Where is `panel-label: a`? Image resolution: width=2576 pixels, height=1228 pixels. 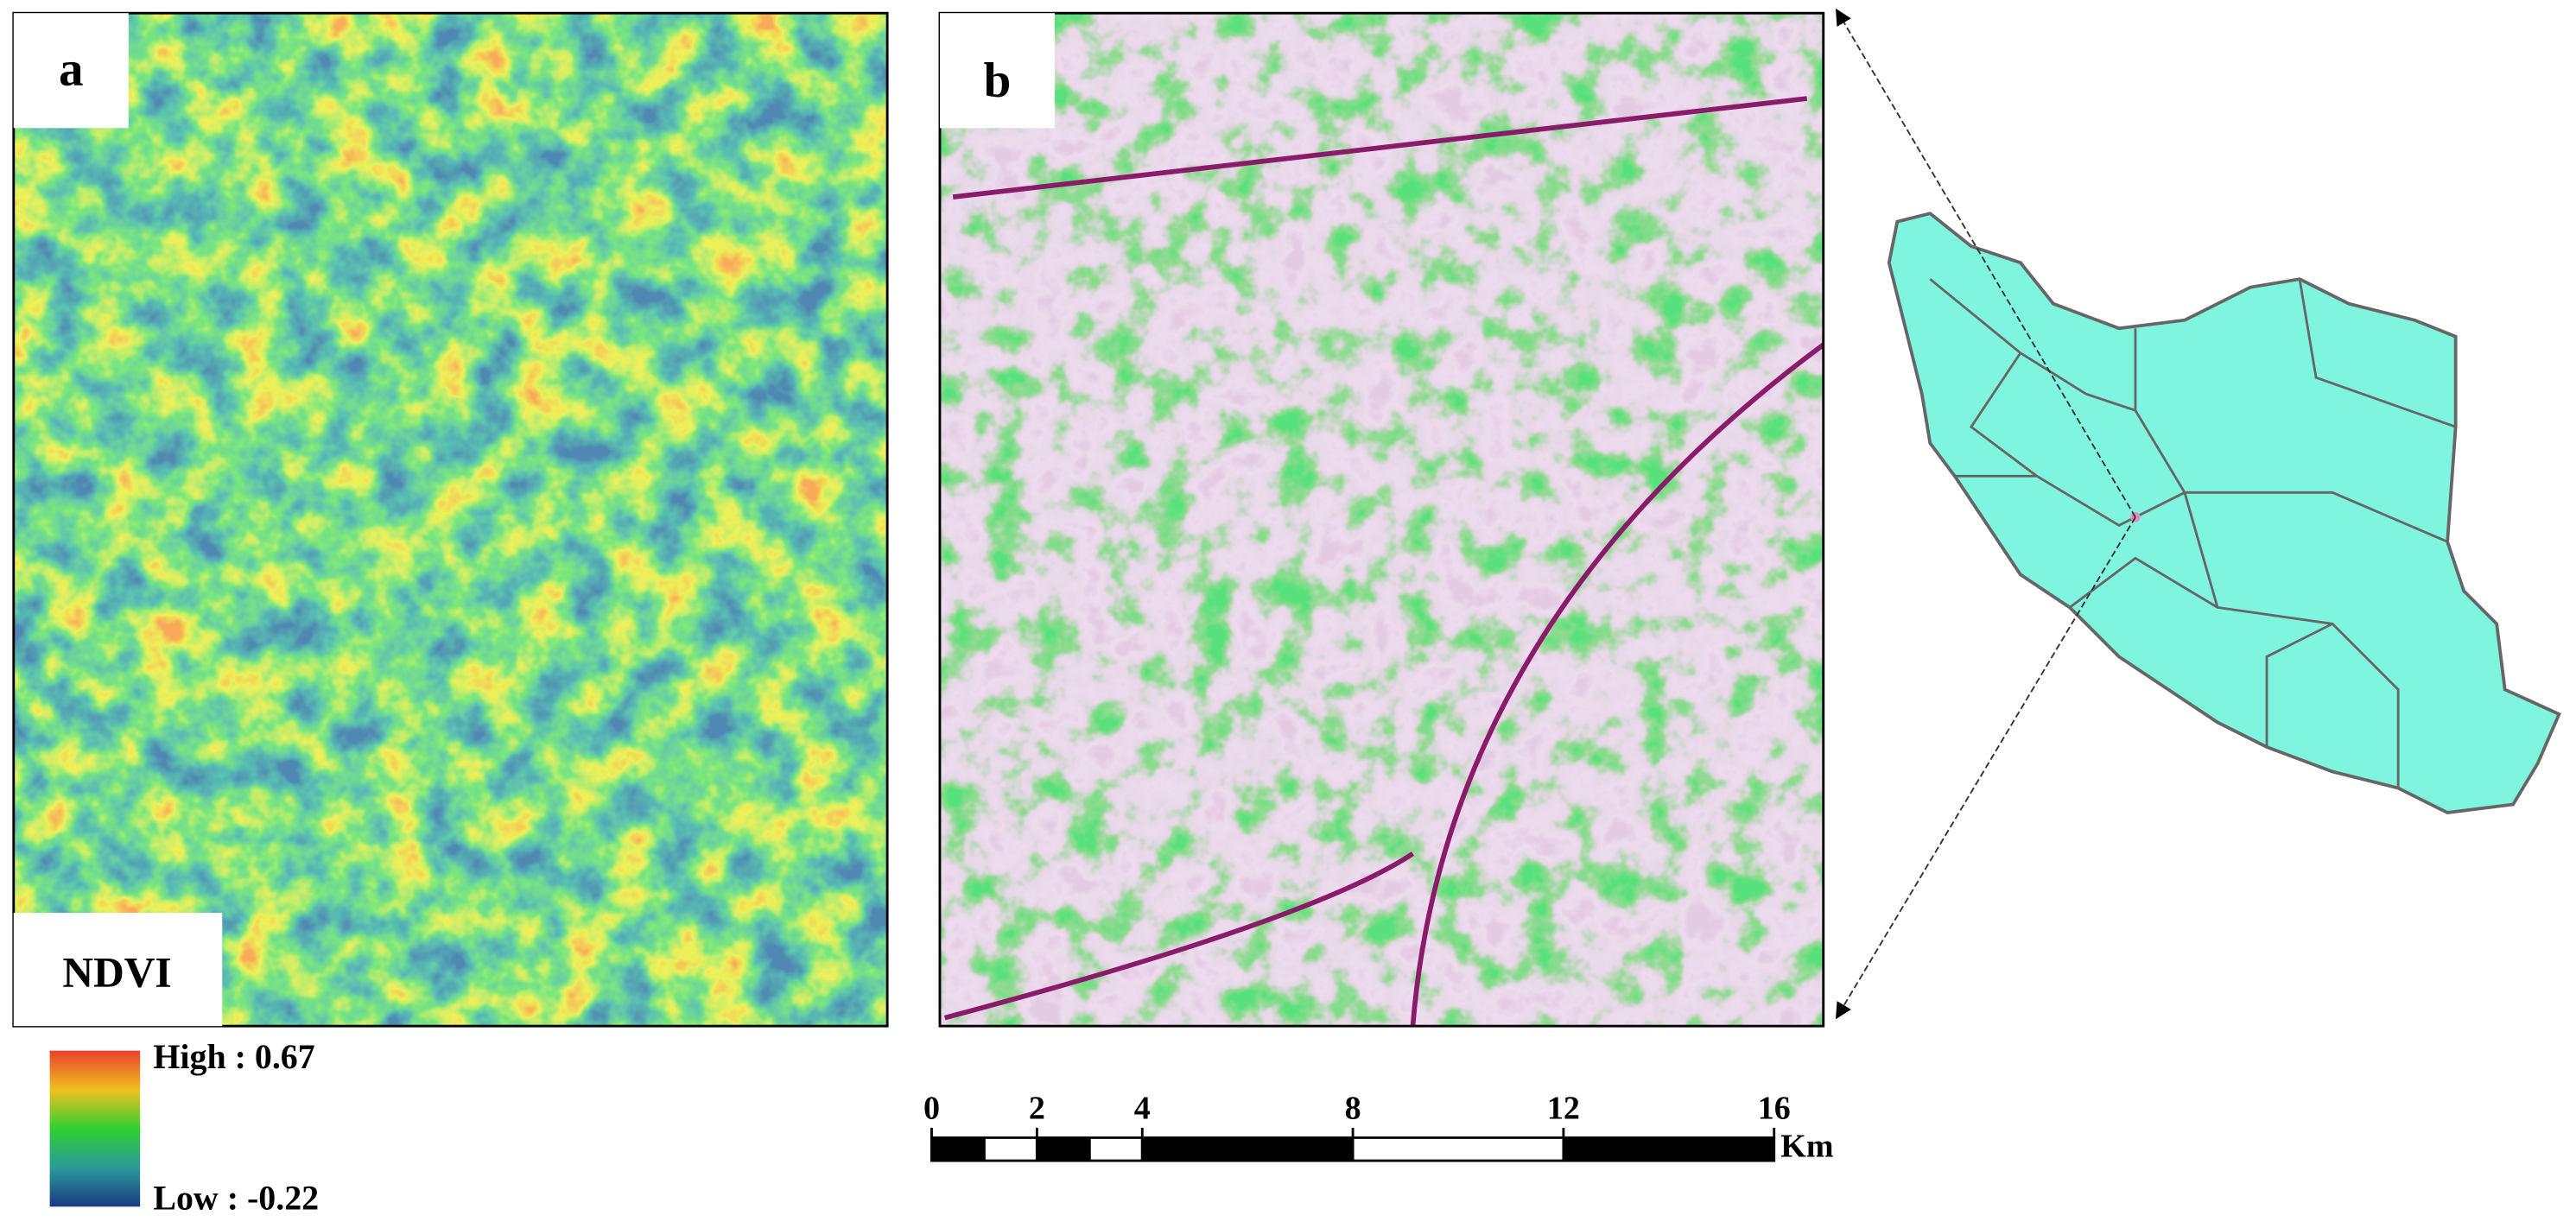 panel-label: a is located at coordinates (71, 69).